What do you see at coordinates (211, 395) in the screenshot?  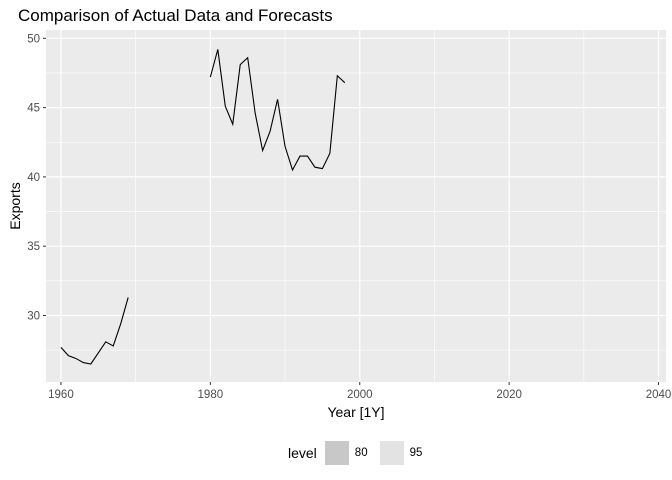 I see `x-tick-label: 1980` at bounding box center [211, 395].